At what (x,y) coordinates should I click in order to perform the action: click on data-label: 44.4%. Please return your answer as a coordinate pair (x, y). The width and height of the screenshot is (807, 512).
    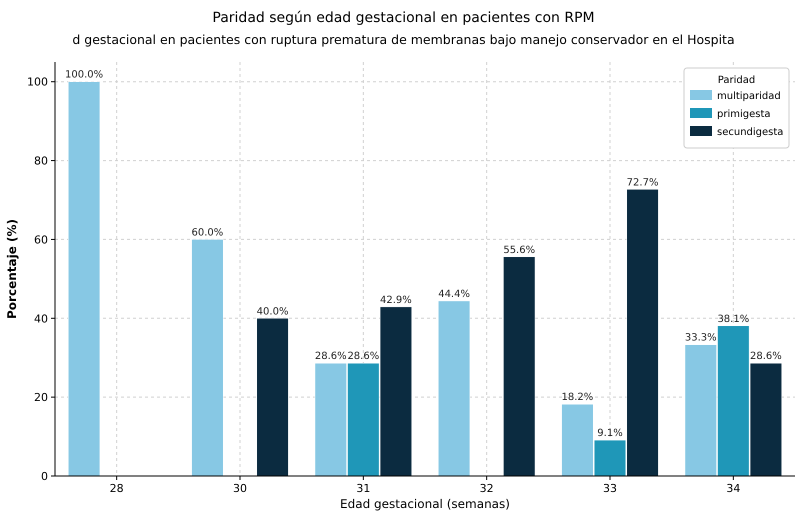
    Looking at the image, I should click on (454, 294).